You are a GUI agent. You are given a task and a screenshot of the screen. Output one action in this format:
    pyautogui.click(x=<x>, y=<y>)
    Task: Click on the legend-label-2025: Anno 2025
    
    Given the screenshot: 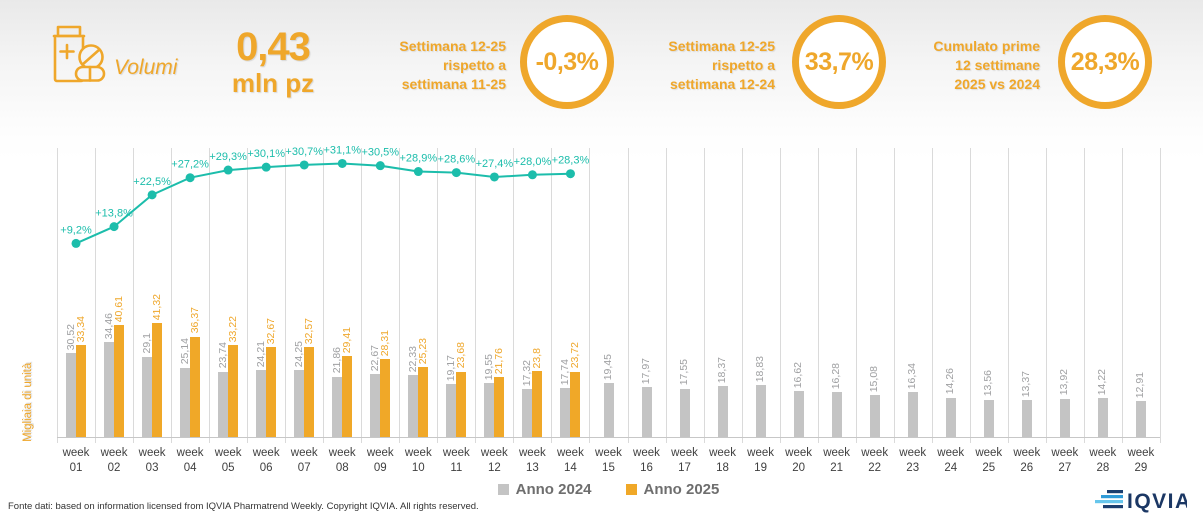 What is the action you would take?
    pyautogui.click(x=681, y=489)
    